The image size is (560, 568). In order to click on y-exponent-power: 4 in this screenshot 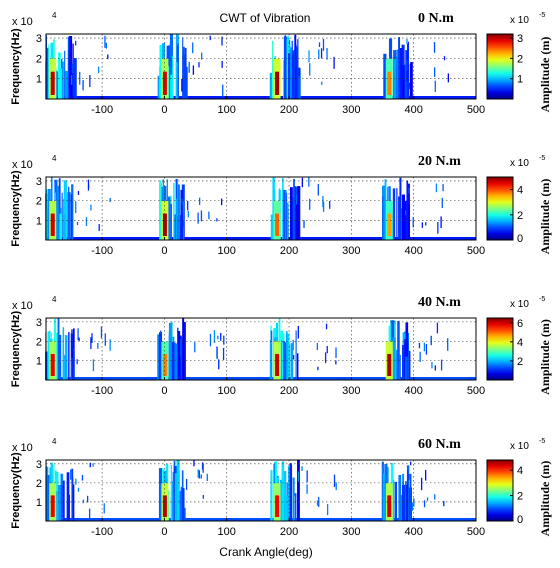, I will do `click(54, 158)`.